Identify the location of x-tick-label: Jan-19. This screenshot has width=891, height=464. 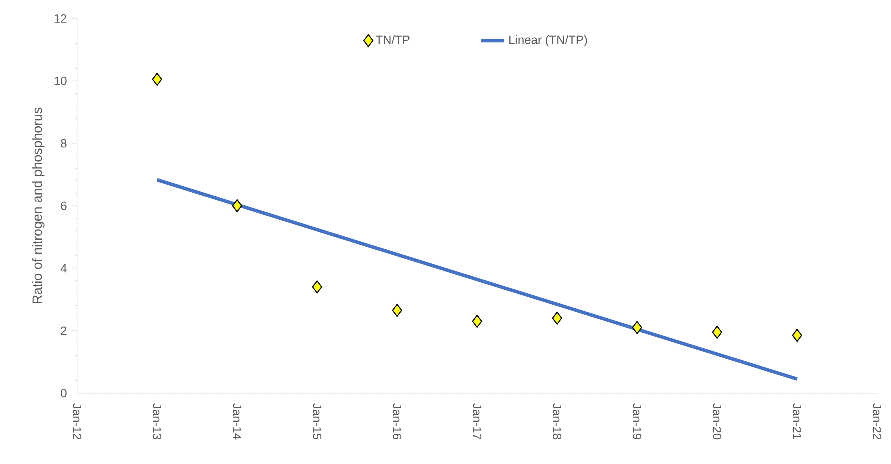
(637, 422).